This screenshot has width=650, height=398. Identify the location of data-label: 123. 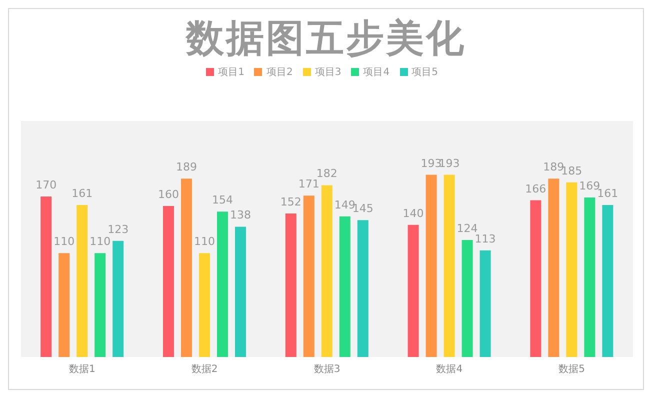
(118, 229).